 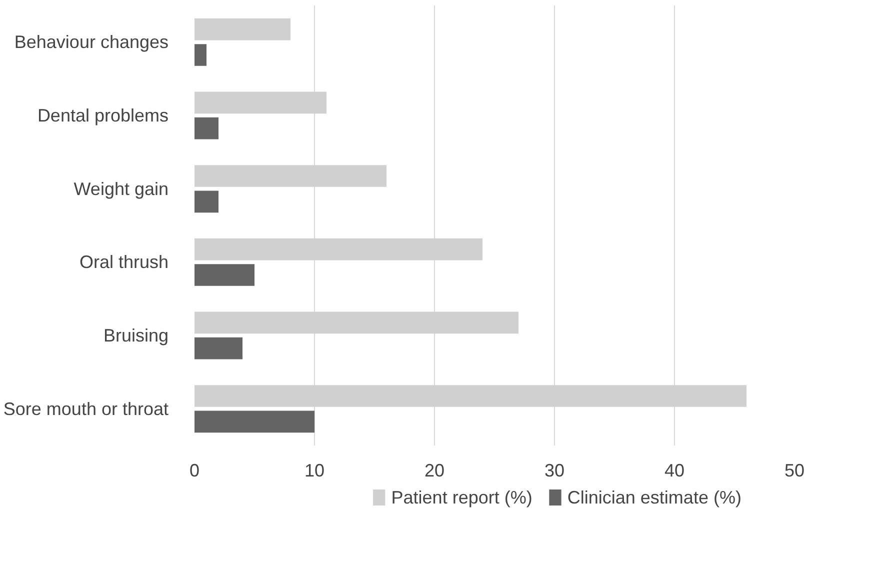 What do you see at coordinates (554, 470) in the screenshot?
I see `x-tick-label: 30` at bounding box center [554, 470].